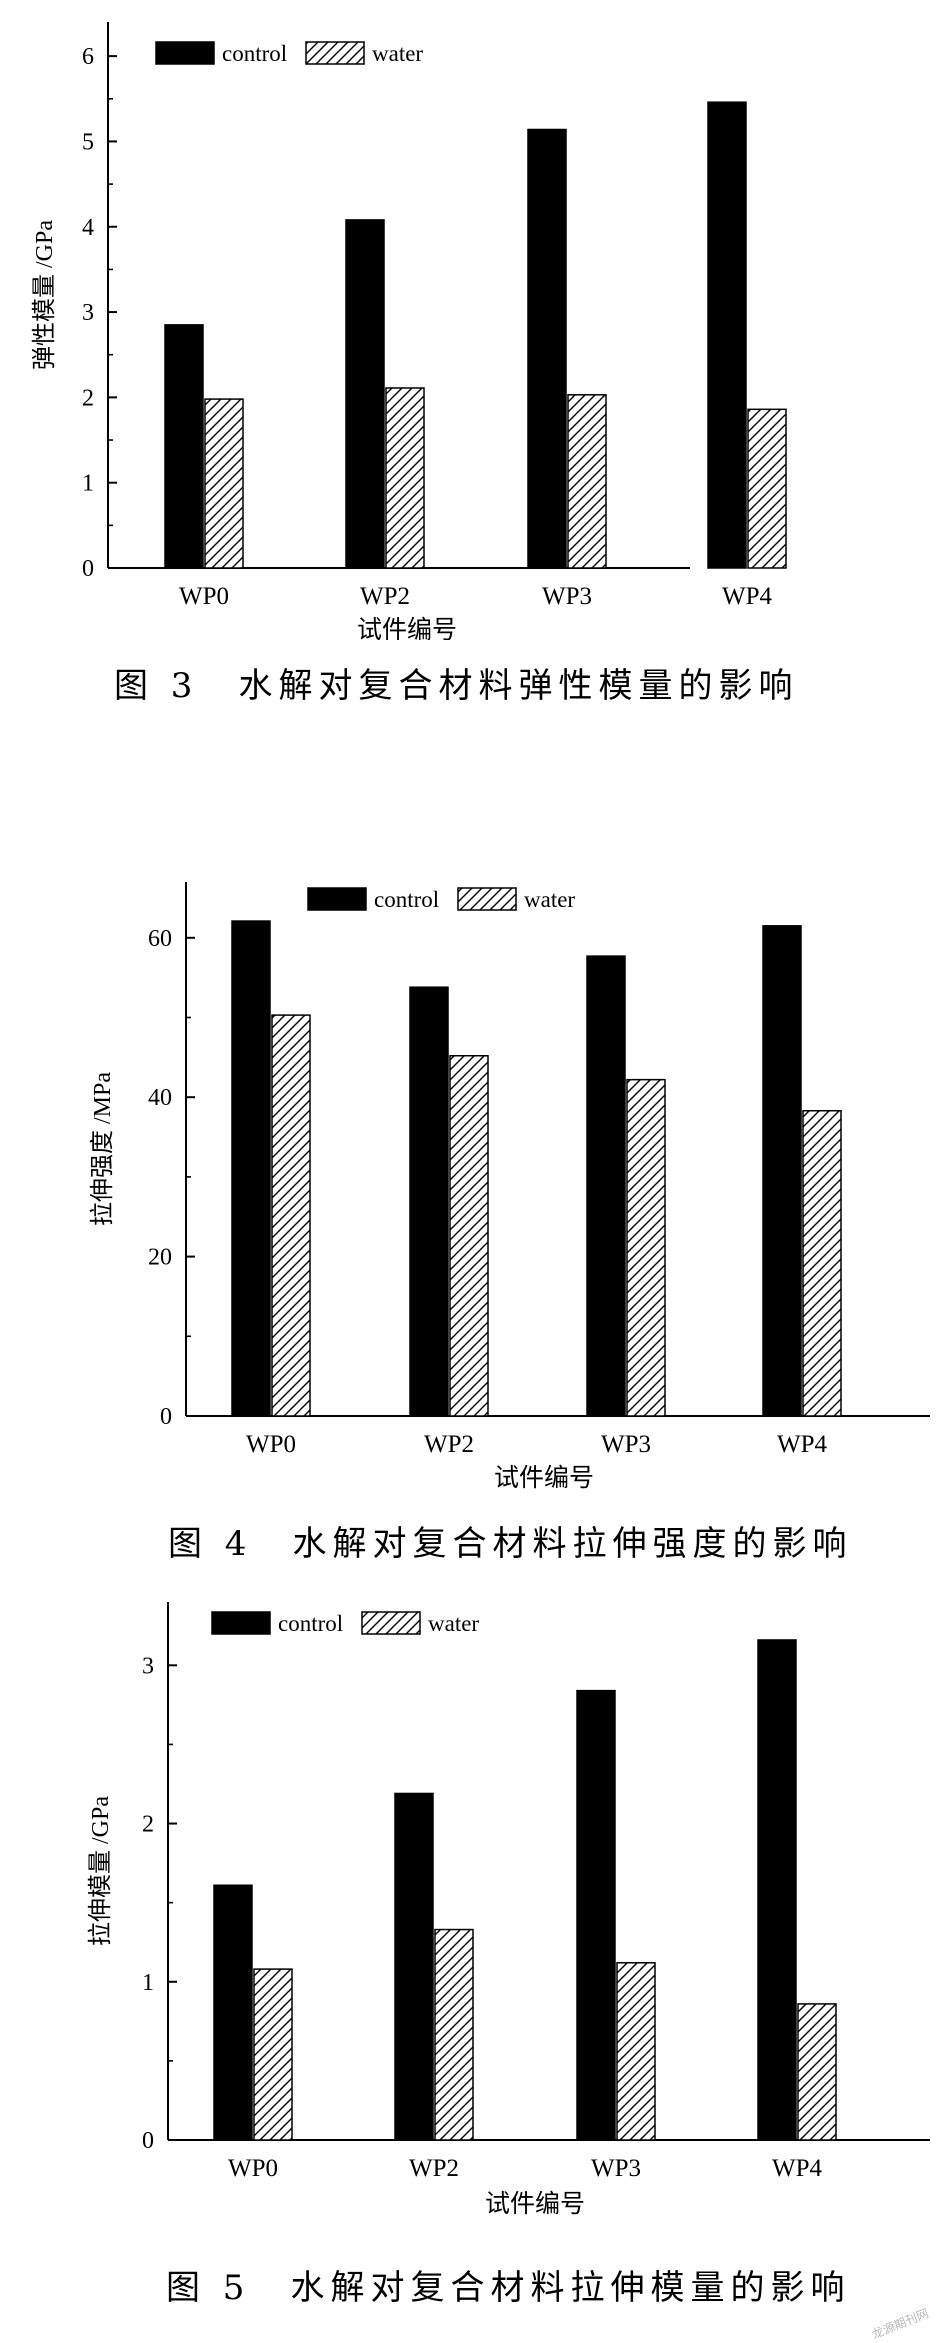 This screenshot has height=2343, width=940. Describe the element at coordinates (88, 228) in the screenshot. I see `y-tick-label: 4` at that location.